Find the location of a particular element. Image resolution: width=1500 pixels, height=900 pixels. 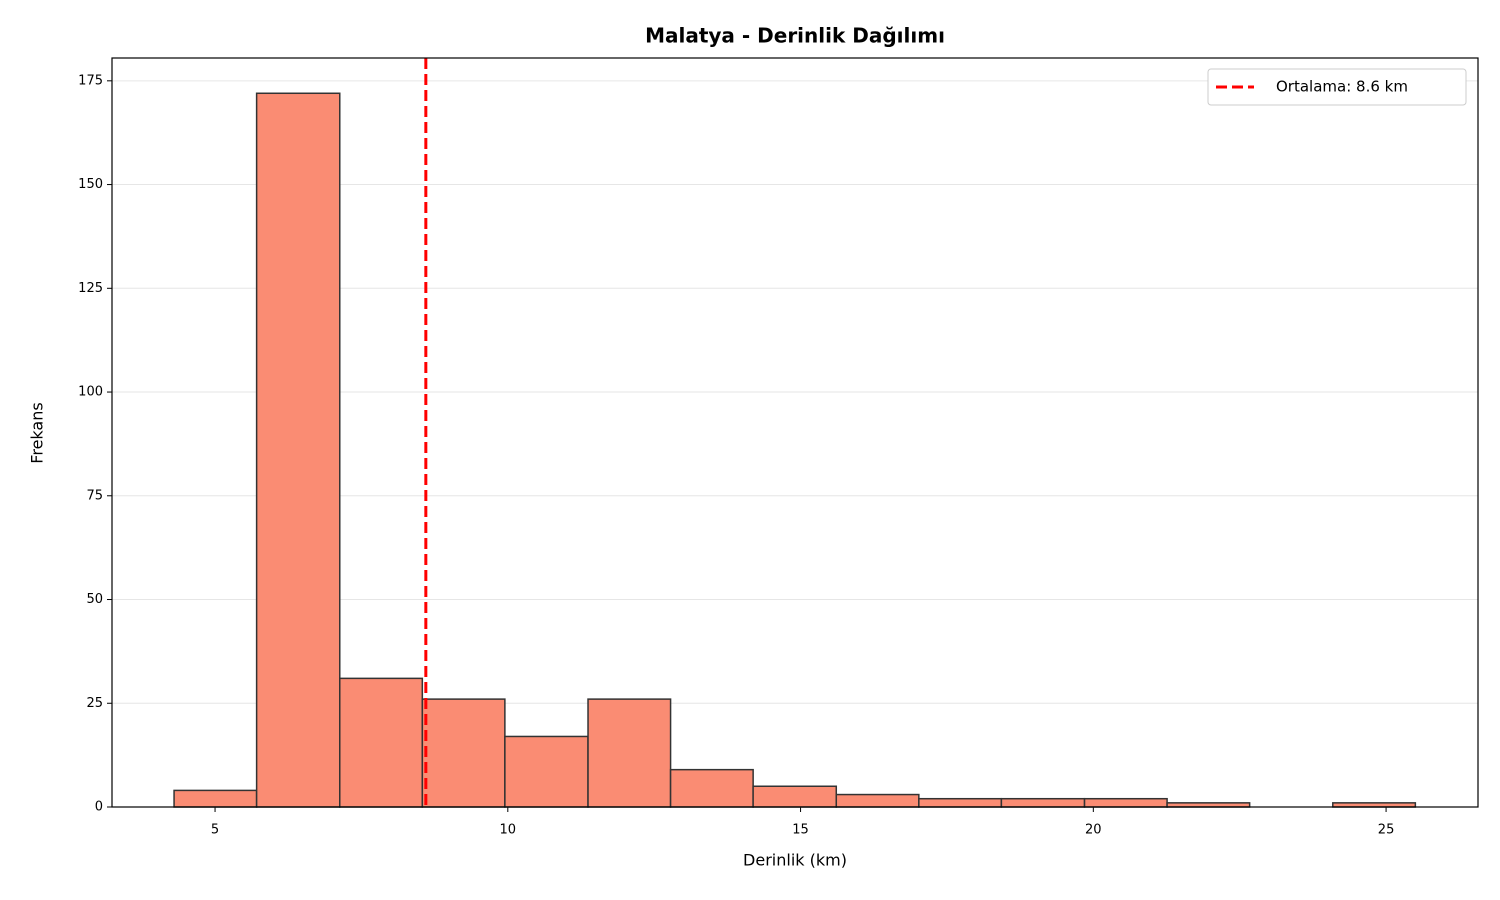

y-tick-label: 125 is located at coordinates (90, 288).